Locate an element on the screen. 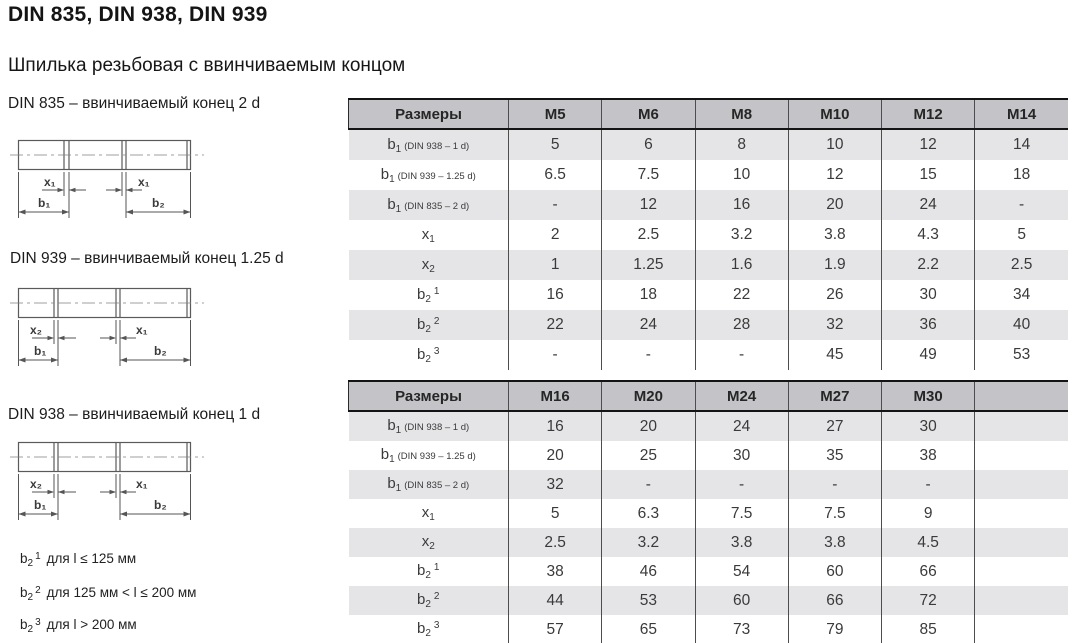  row-label: b23 is located at coordinates (428, 355).